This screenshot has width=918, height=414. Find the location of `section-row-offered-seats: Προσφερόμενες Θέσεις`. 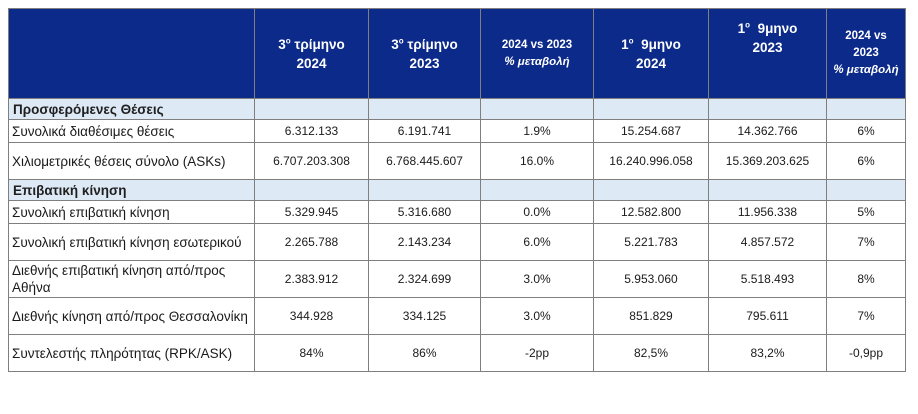

section-row-offered-seats: Προσφερόμενες Θέσεις is located at coordinates (457, 109).